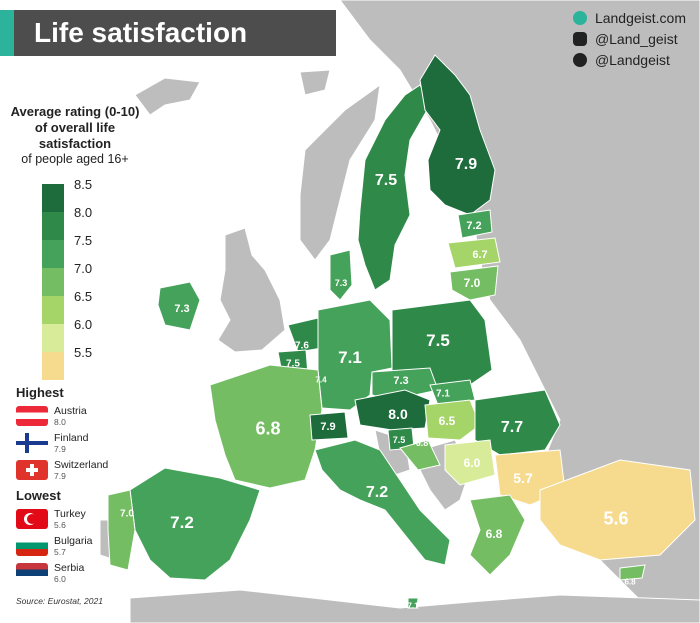 The image size is (700, 623). I want to click on region-ireland, so click(179, 306).